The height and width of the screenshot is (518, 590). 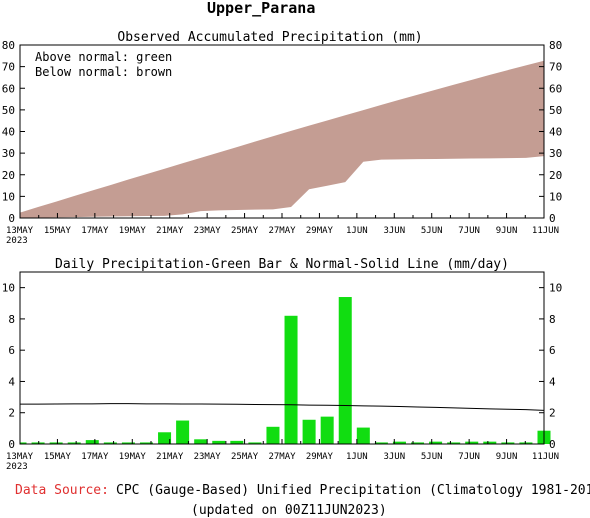 What do you see at coordinates (555, 110) in the screenshot?
I see `y-tick-label-right: 50` at bounding box center [555, 110].